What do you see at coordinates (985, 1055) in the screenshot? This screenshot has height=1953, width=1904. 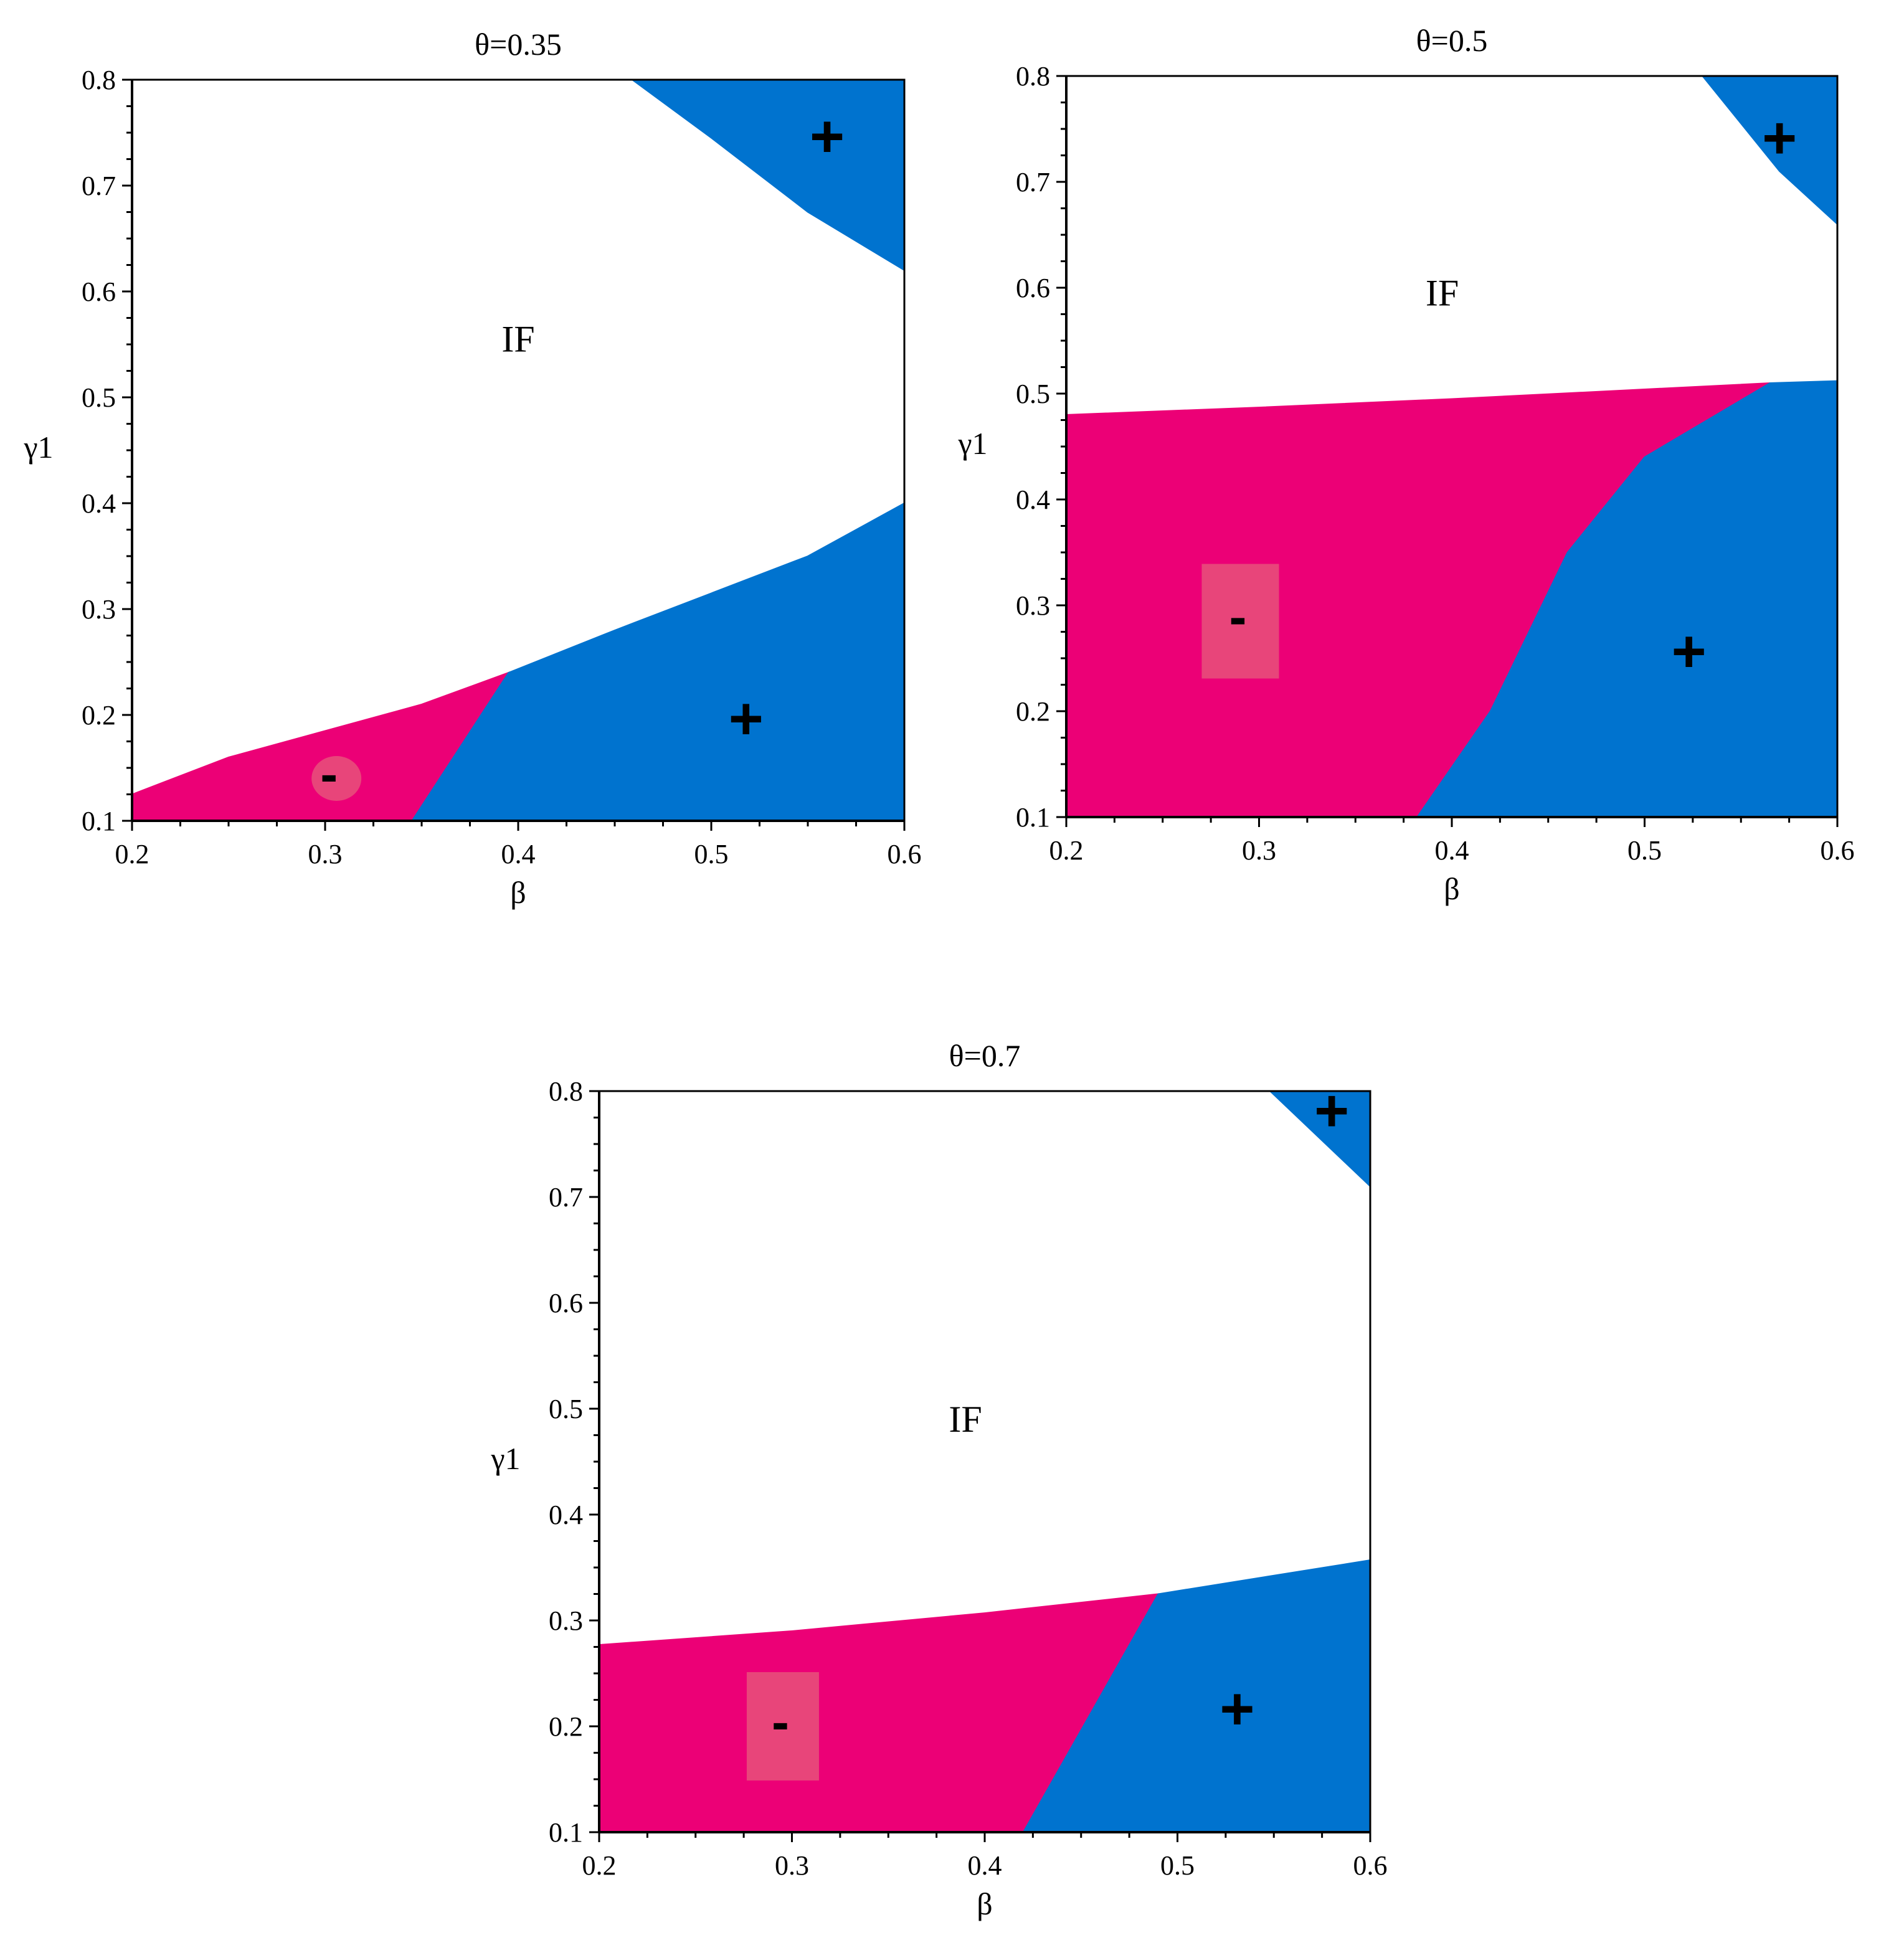 I see `panel-title: θ=0.7` at bounding box center [985, 1055].